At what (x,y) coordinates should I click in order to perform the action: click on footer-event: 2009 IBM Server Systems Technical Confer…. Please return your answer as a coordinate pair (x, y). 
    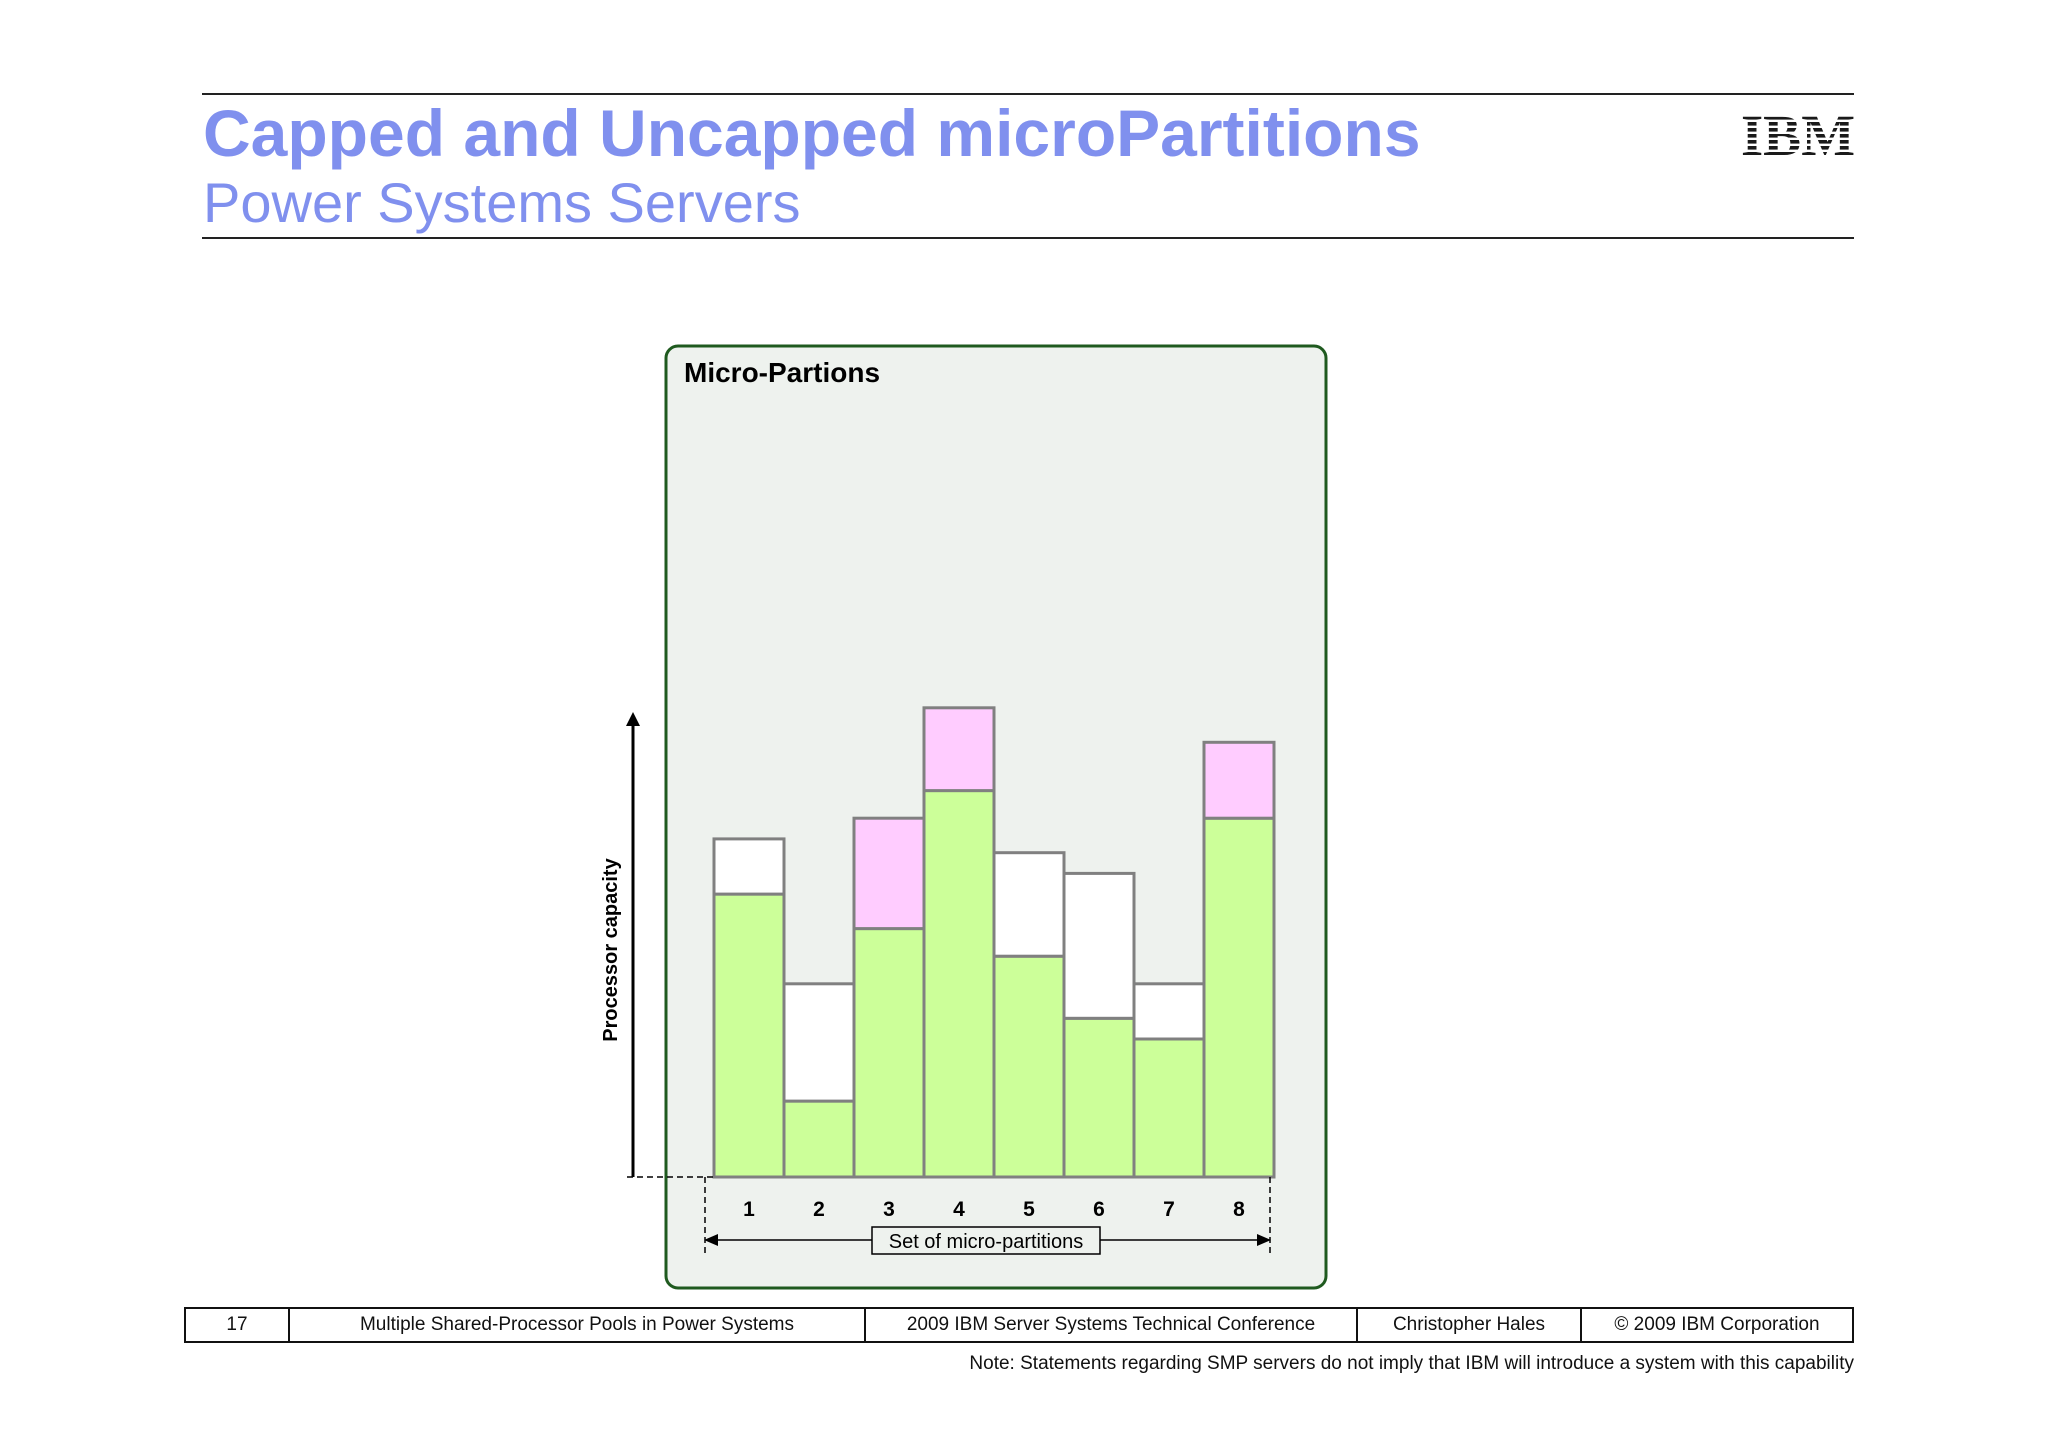
    Looking at the image, I should click on (1110, 1325).